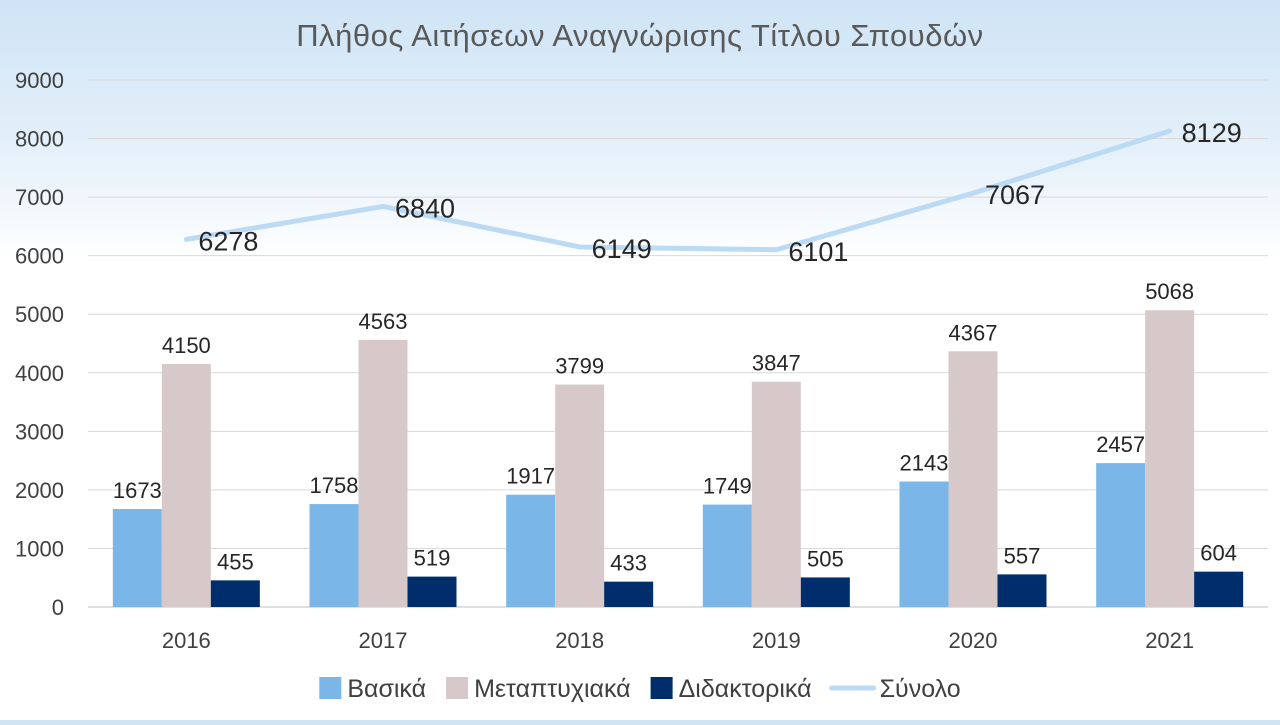  Describe the element at coordinates (678, 190) in the screenshot. I see `total-line-path` at that location.